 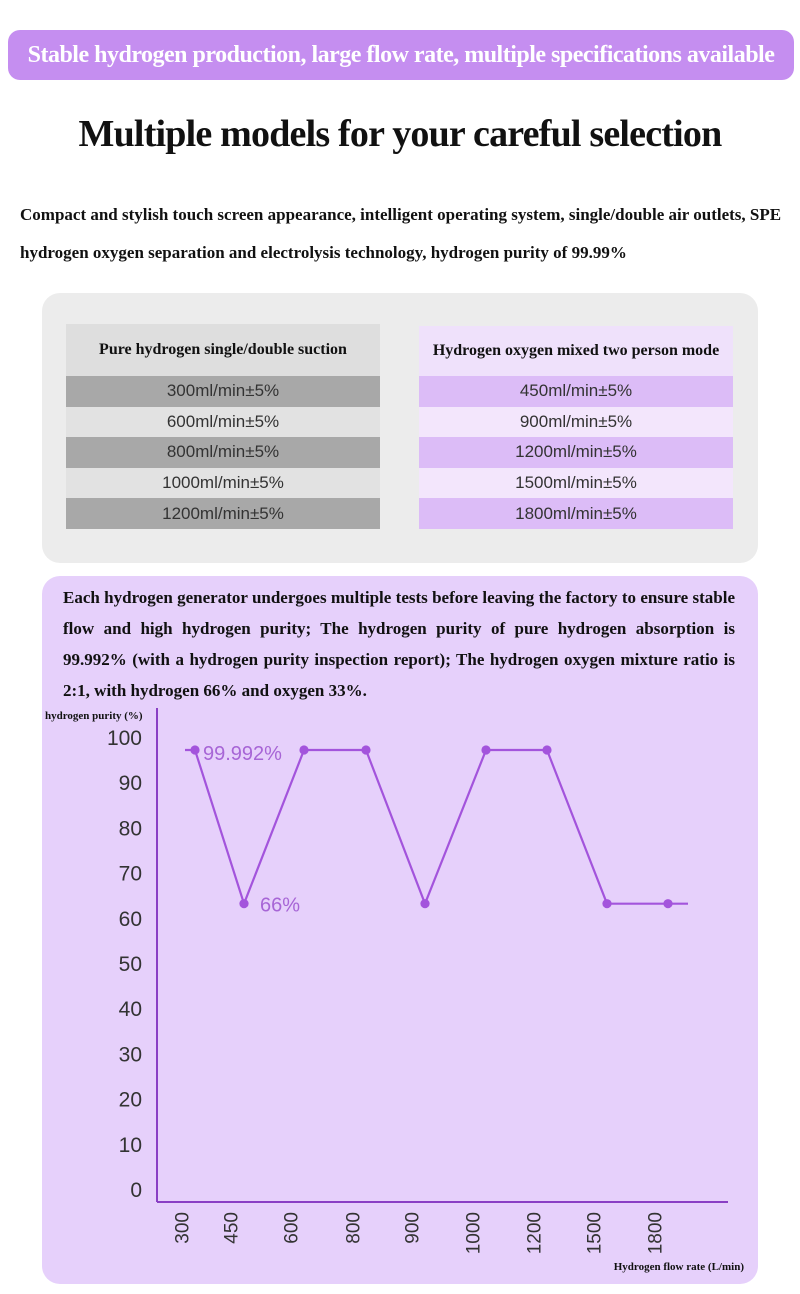 I want to click on table-row: 450ml/min±5%, so click(x=576, y=391).